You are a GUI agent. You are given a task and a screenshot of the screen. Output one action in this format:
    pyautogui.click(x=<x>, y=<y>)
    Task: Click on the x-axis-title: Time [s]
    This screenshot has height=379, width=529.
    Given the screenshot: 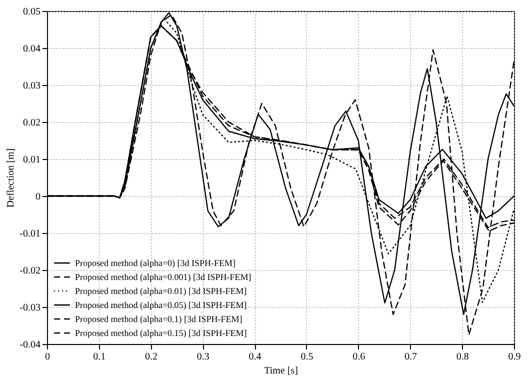 What is the action you would take?
    pyautogui.click(x=281, y=371)
    